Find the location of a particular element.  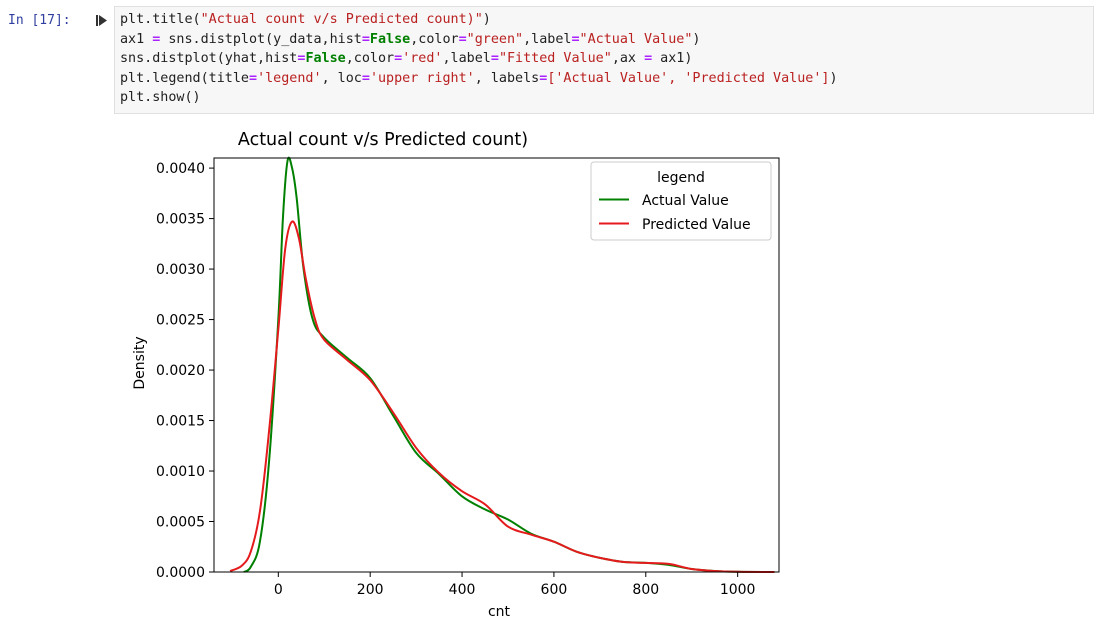

svg-text: Density is located at coordinates (140, 362).